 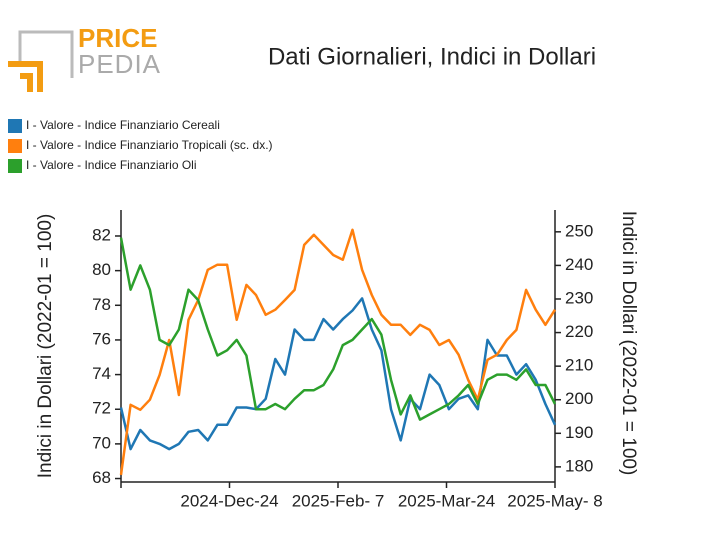 What do you see at coordinates (123, 125) in the screenshot?
I see `legend-label: I - Valore - Indice Finanziario Cereali` at bounding box center [123, 125].